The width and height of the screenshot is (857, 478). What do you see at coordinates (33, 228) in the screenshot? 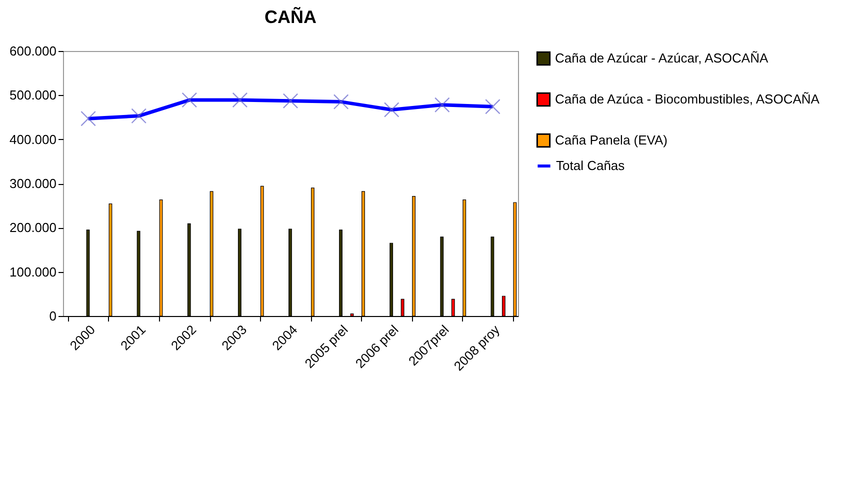
I see `y-tick-label: 200.000` at bounding box center [33, 228].